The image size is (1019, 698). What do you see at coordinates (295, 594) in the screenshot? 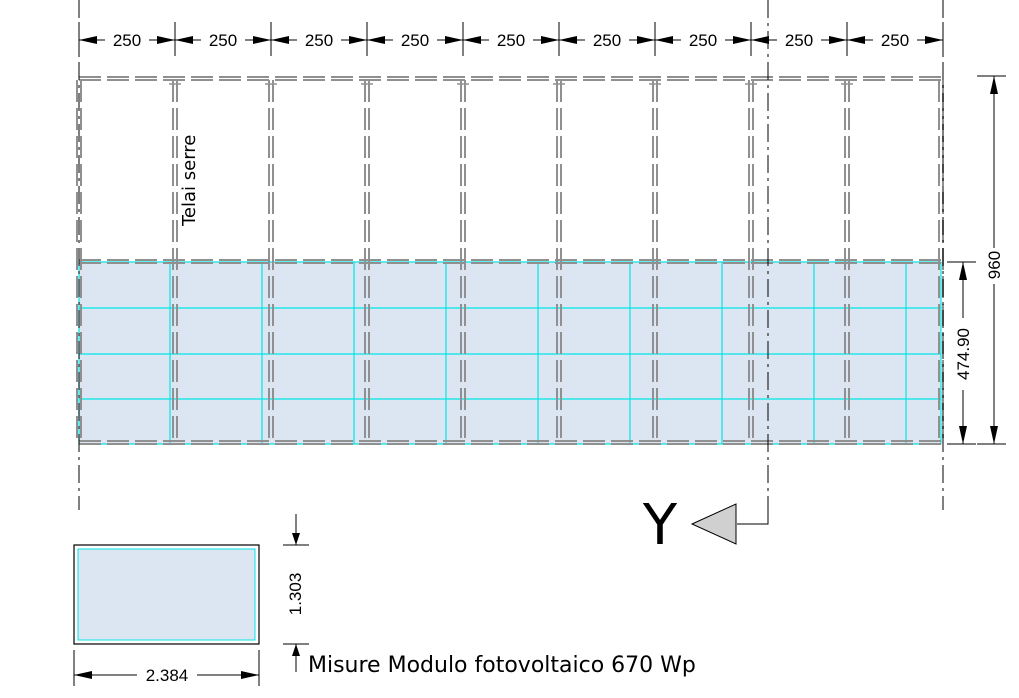
I see `module-height-label: 1.303` at bounding box center [295, 594].